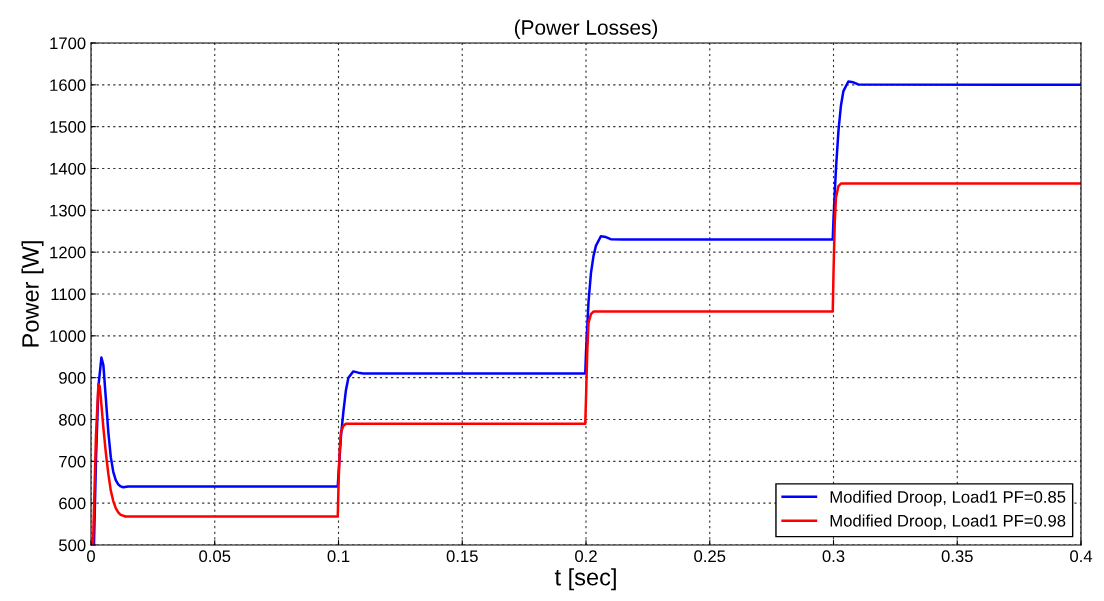 The image size is (1104, 601). Describe the element at coordinates (72, 419) in the screenshot. I see `y-tick-label: 800` at that location.